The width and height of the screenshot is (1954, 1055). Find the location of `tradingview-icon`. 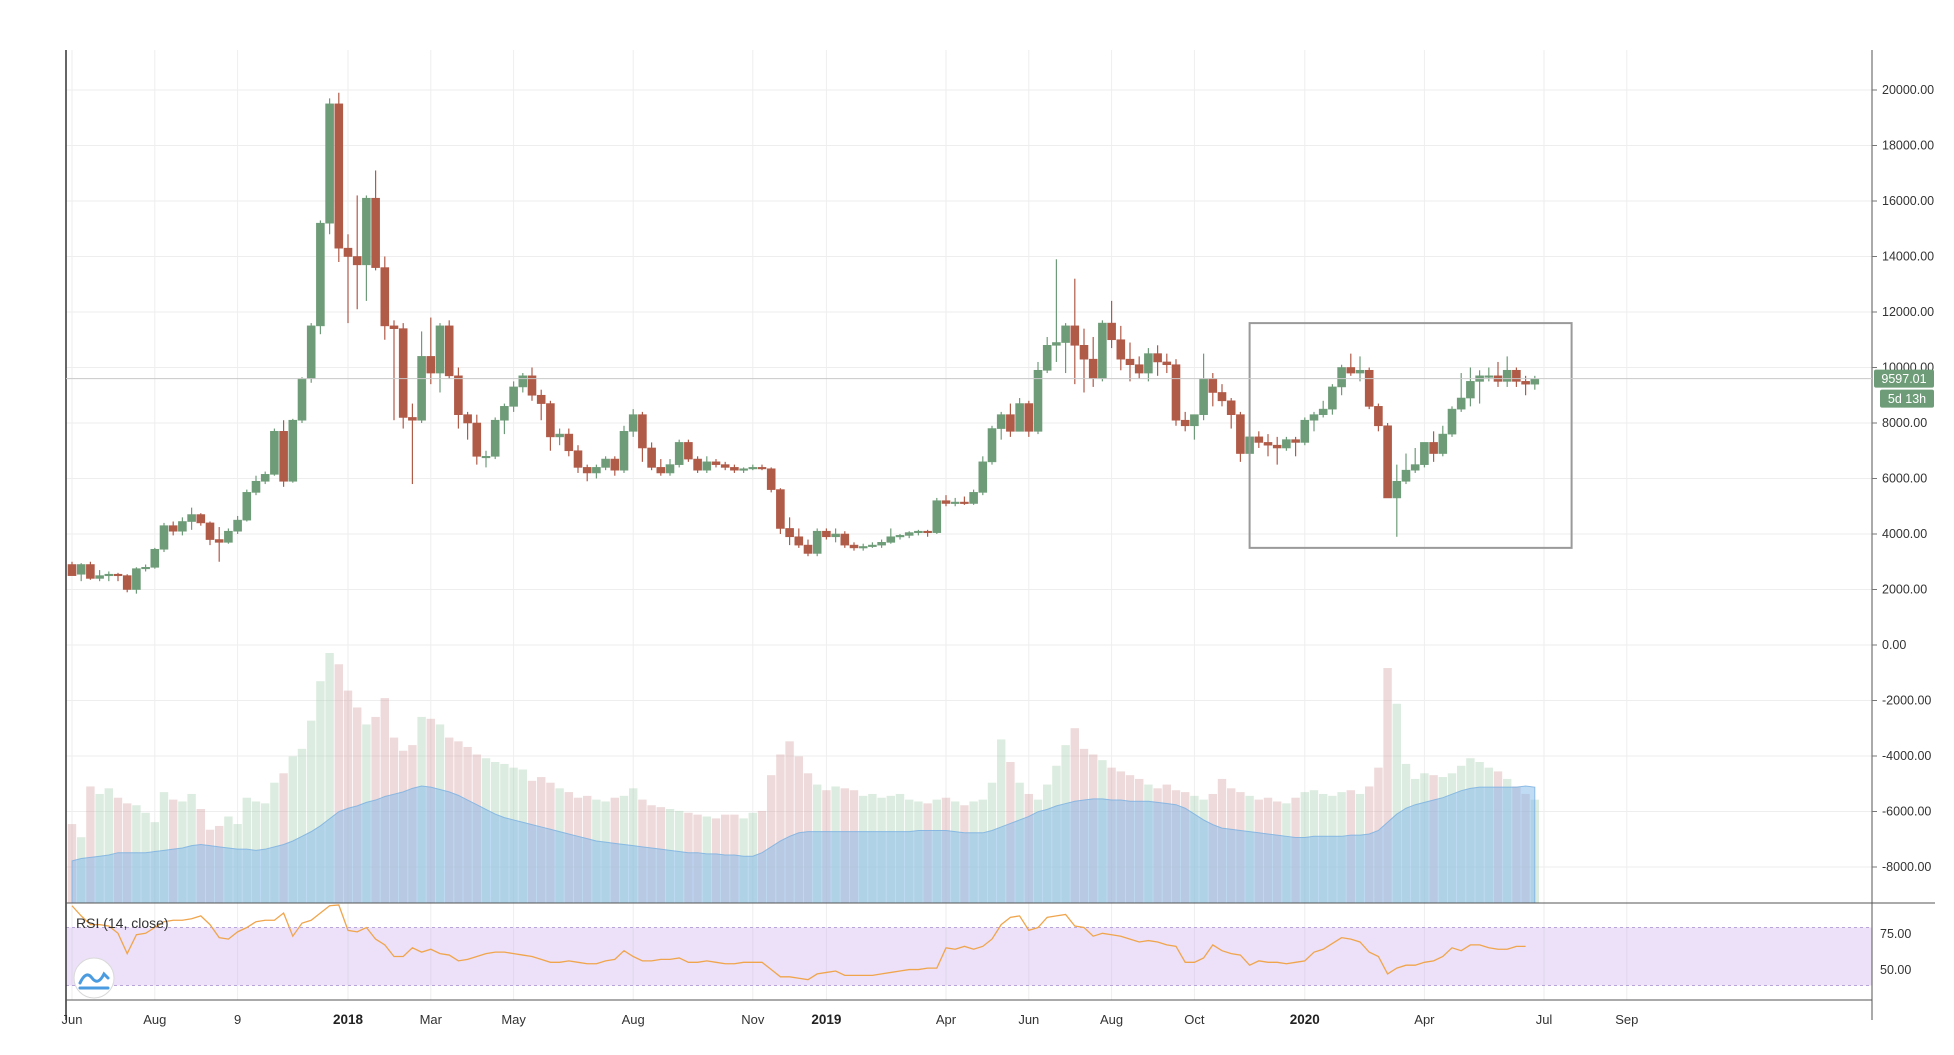

tradingview-icon is located at coordinates (94, 978).